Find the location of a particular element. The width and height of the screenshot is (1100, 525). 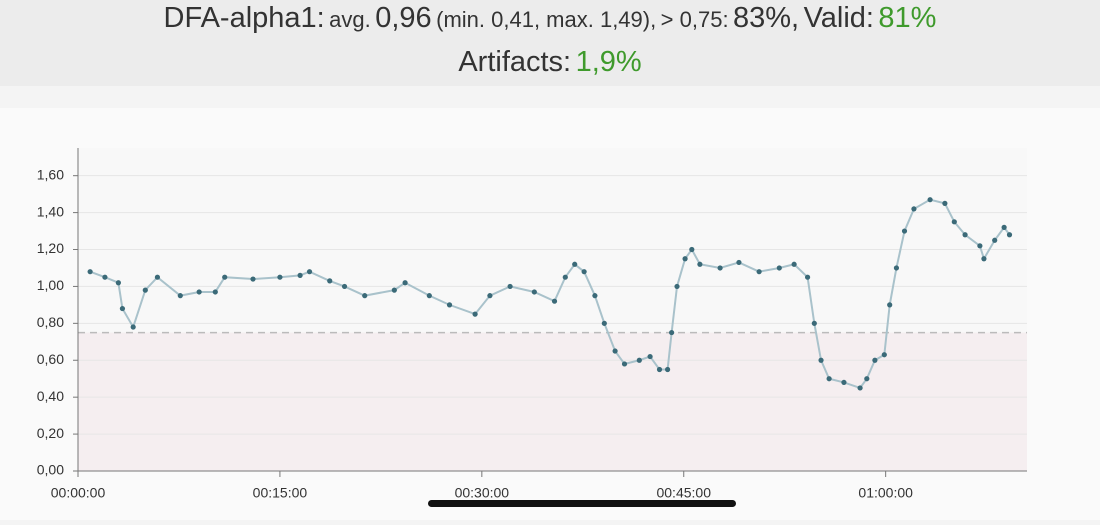

range: (min. 0,41, max. 1,49), is located at coordinates (546, 19).